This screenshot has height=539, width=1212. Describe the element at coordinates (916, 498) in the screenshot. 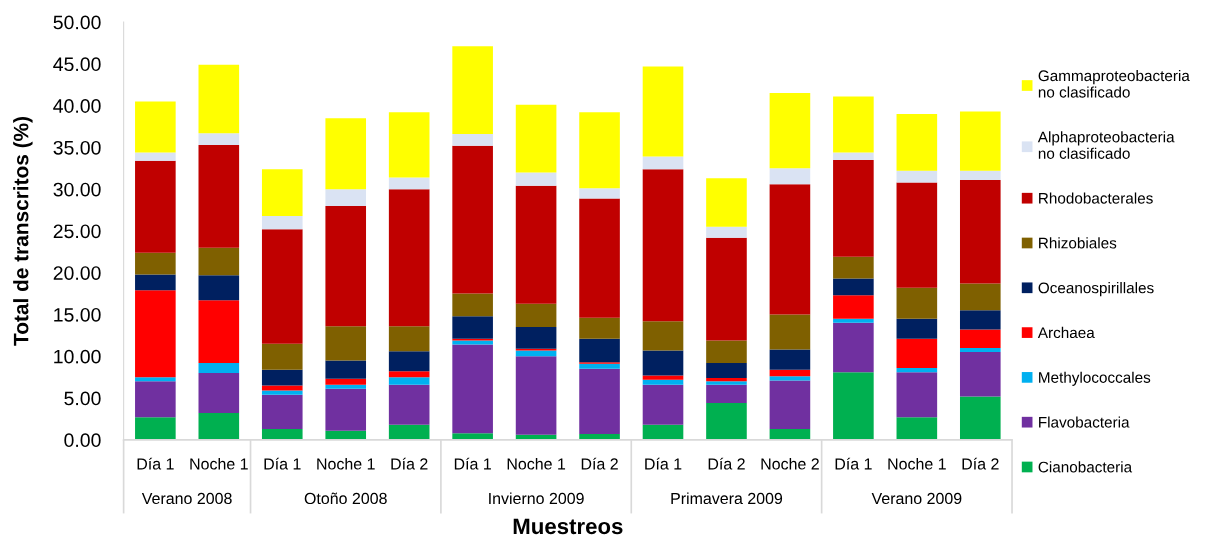

I see `text: Verano 2009` at that location.